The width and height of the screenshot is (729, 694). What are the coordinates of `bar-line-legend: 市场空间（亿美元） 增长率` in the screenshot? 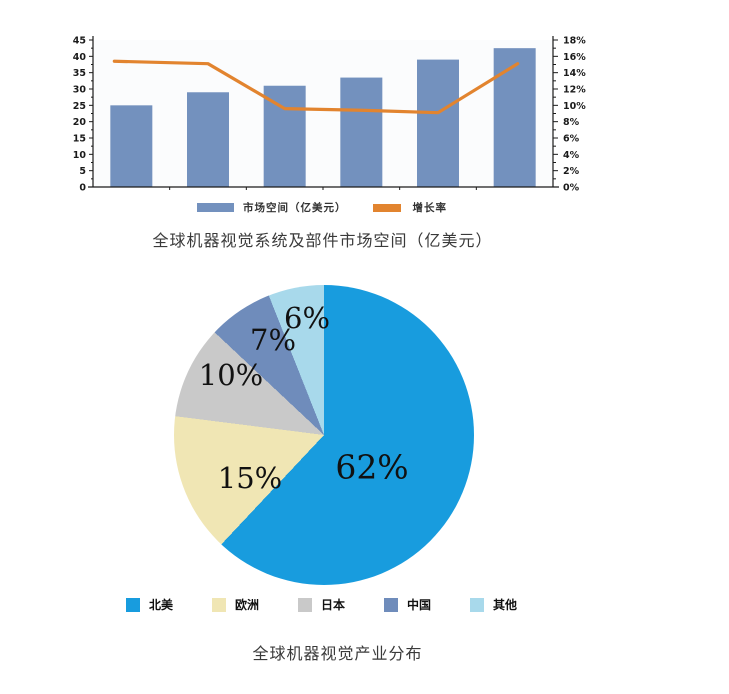 It's located at (322, 207).